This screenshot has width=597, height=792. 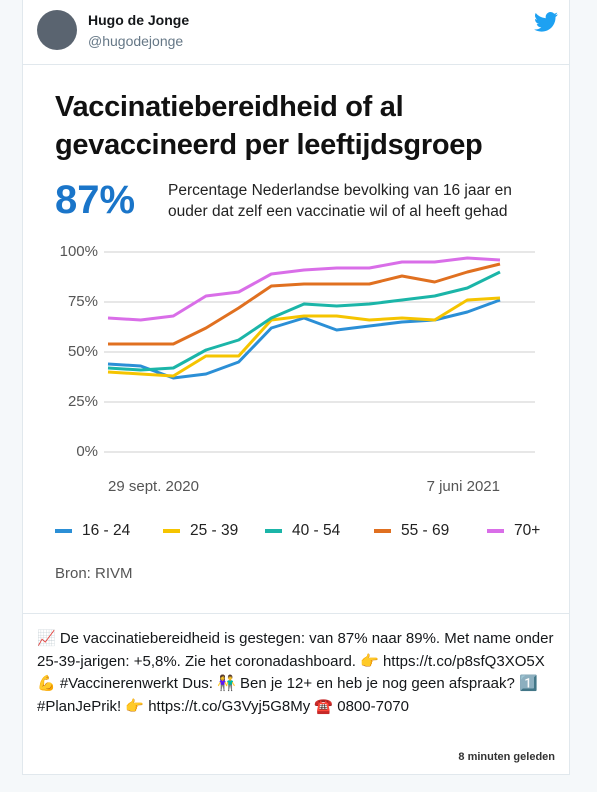 I want to click on x-tick-label: 7 juni 2021, so click(x=463, y=486).